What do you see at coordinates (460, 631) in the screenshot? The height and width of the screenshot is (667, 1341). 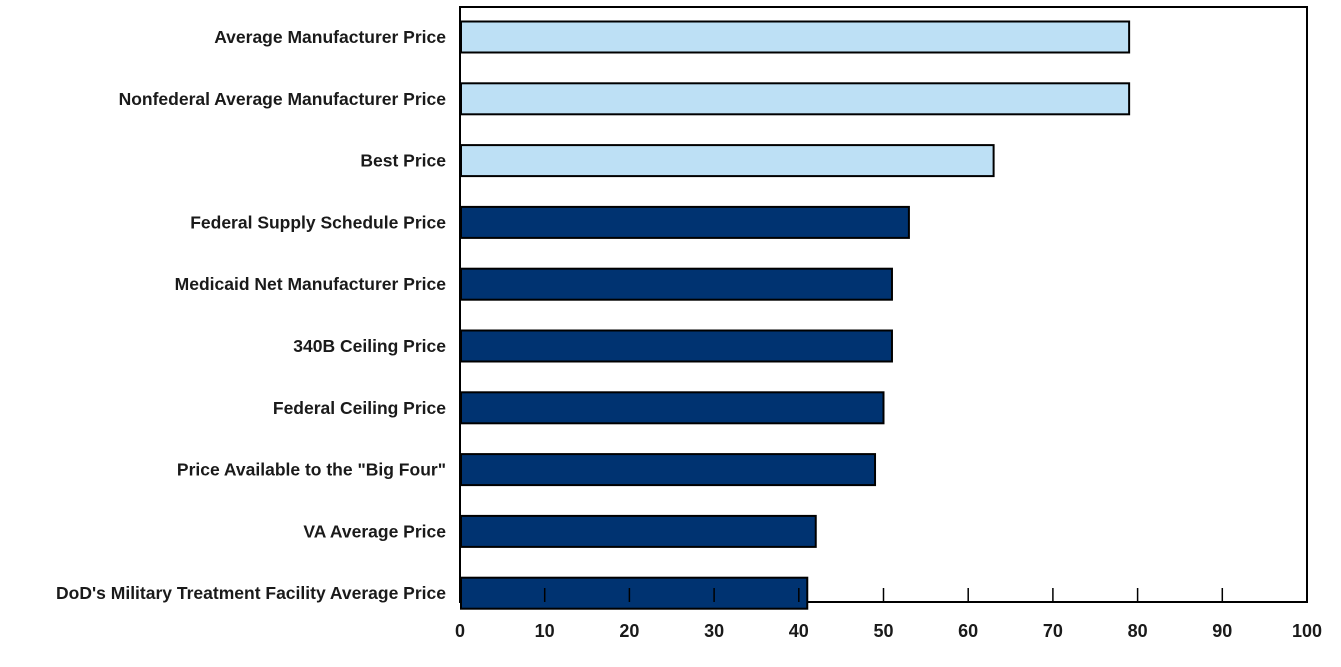 I see `x-tick-label: 0` at bounding box center [460, 631].